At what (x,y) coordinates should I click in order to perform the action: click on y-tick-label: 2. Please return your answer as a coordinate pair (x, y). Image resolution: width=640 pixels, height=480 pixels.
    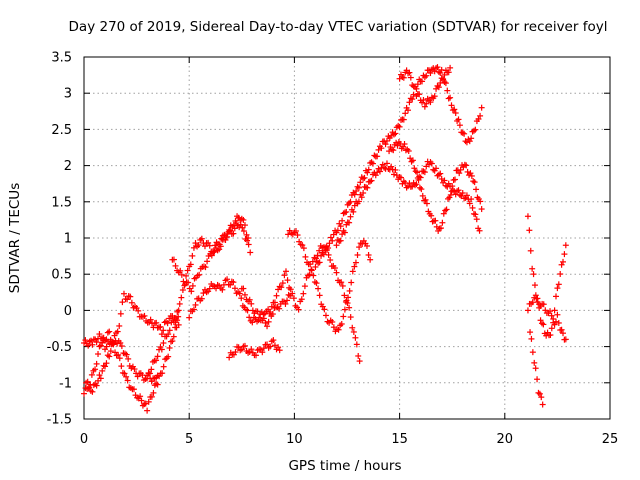
    Looking at the image, I should click on (68, 166).